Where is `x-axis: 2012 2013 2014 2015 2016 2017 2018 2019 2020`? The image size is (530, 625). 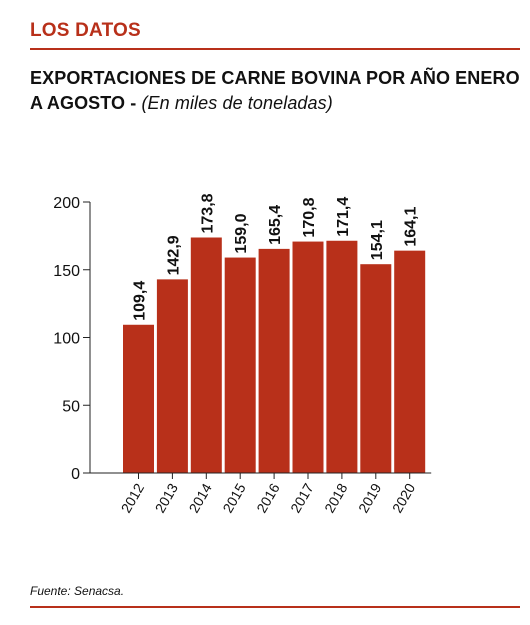
x-axis: 2012 2013 2014 2015 2016 2017 2018 2019 2020 is located at coordinates (261, 493).